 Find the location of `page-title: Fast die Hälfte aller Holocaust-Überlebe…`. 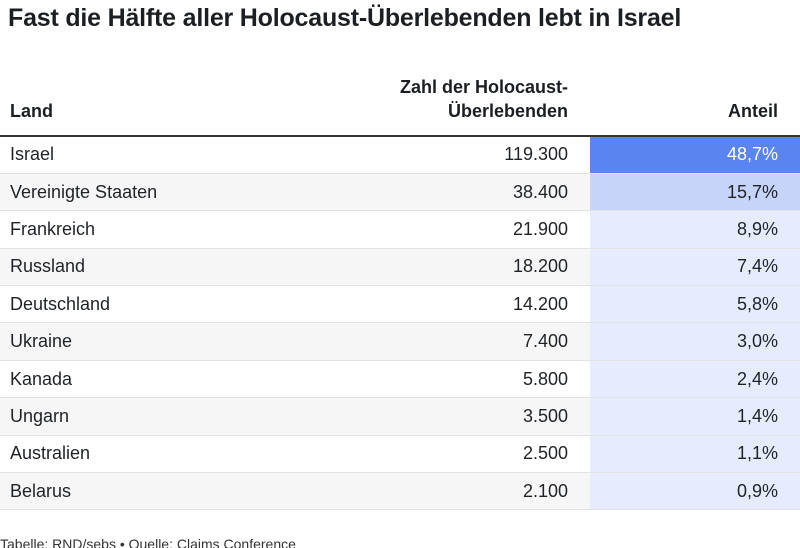

page-title: Fast die Hälfte aller Holocaust-Überlebe… is located at coordinates (345, 18).